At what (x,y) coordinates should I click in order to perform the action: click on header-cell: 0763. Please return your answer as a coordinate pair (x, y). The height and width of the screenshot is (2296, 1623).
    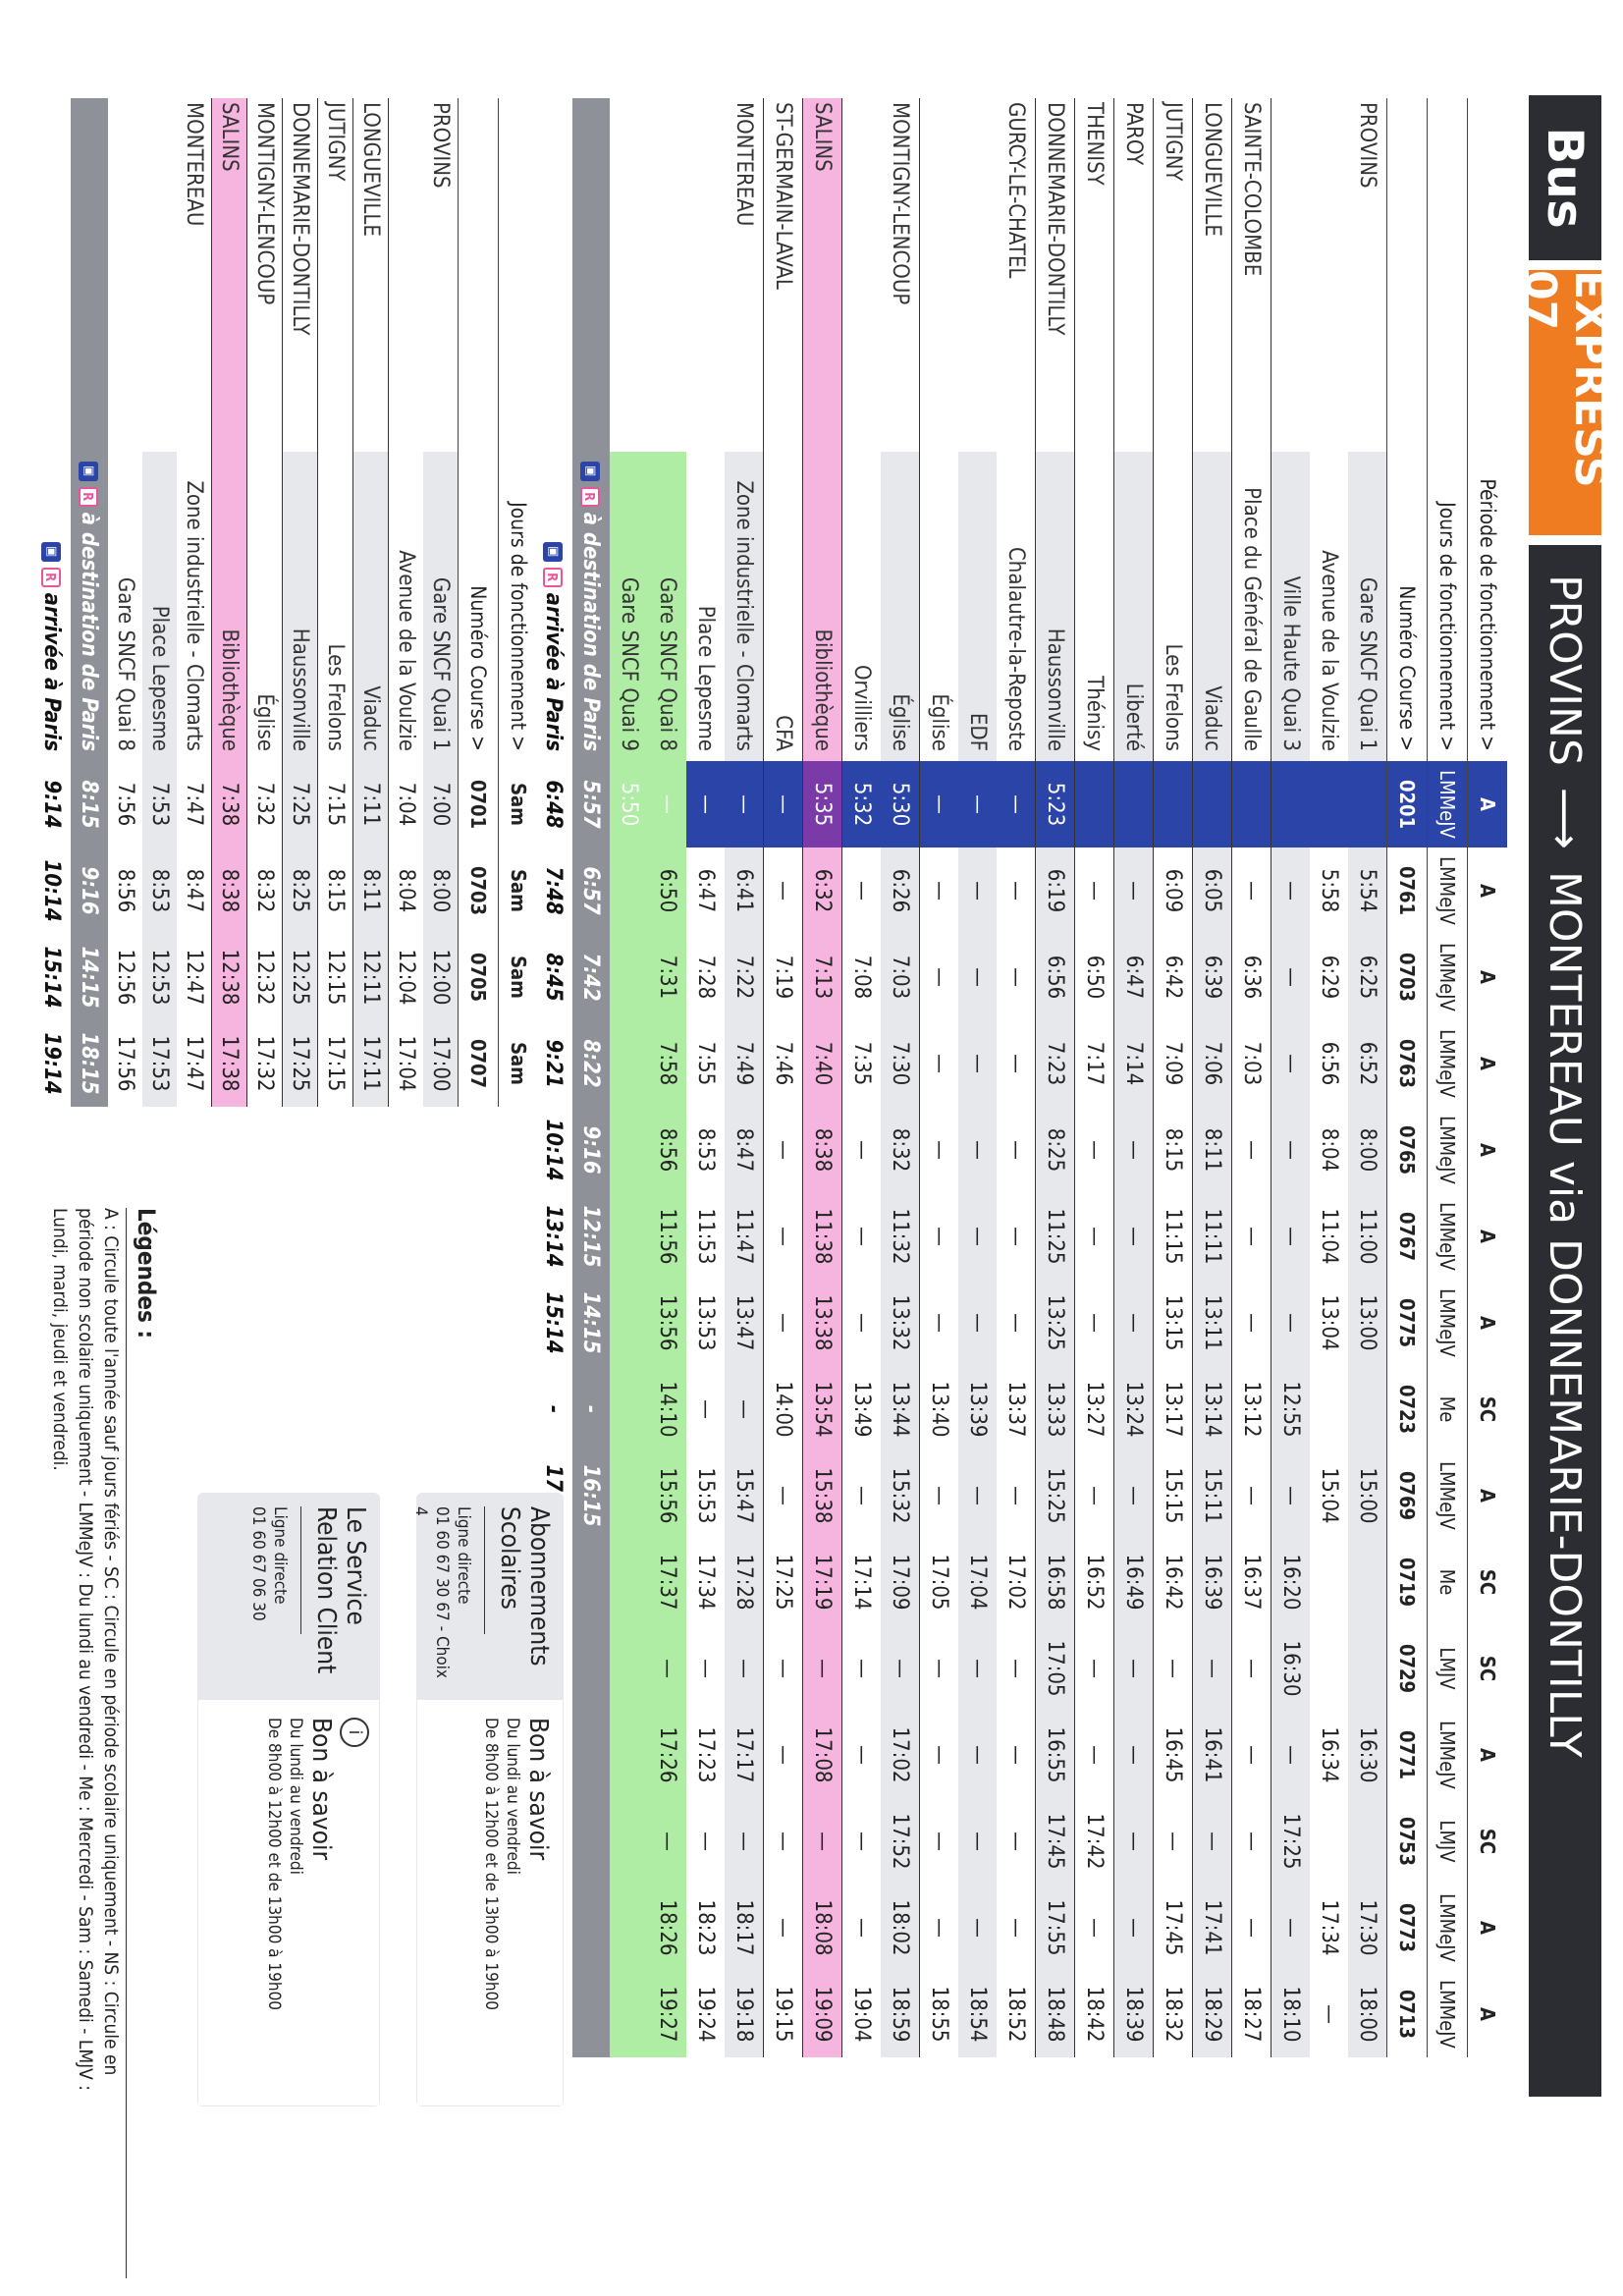
    Looking at the image, I should click on (1407, 1063).